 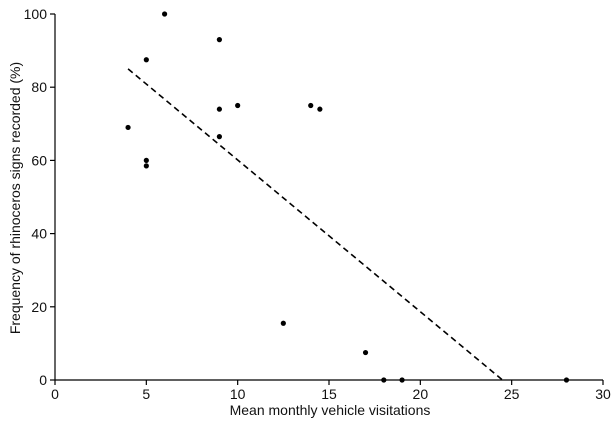 What do you see at coordinates (330, 410) in the screenshot?
I see `x-axis-label: Mean monthly vehicle visitations` at bounding box center [330, 410].